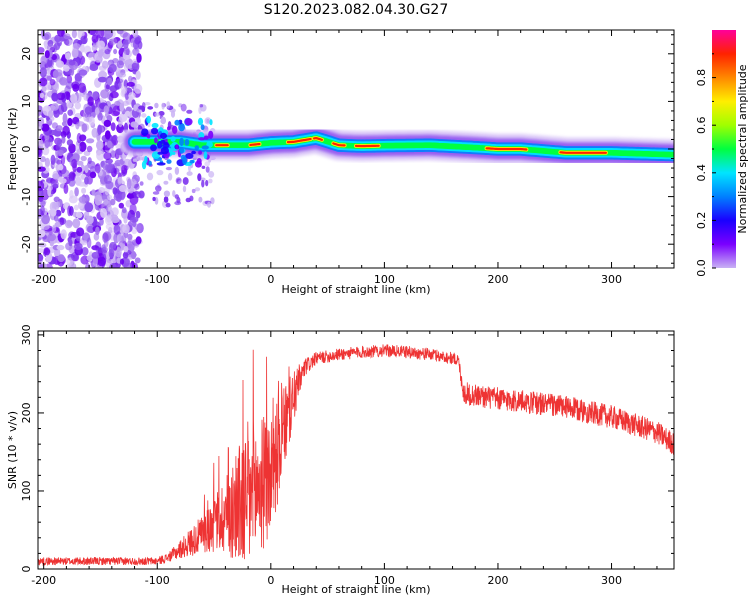  Describe the element at coordinates (356, 10) in the screenshot. I see `figure-title: S120.2023.082.04.30.G27` at that location.